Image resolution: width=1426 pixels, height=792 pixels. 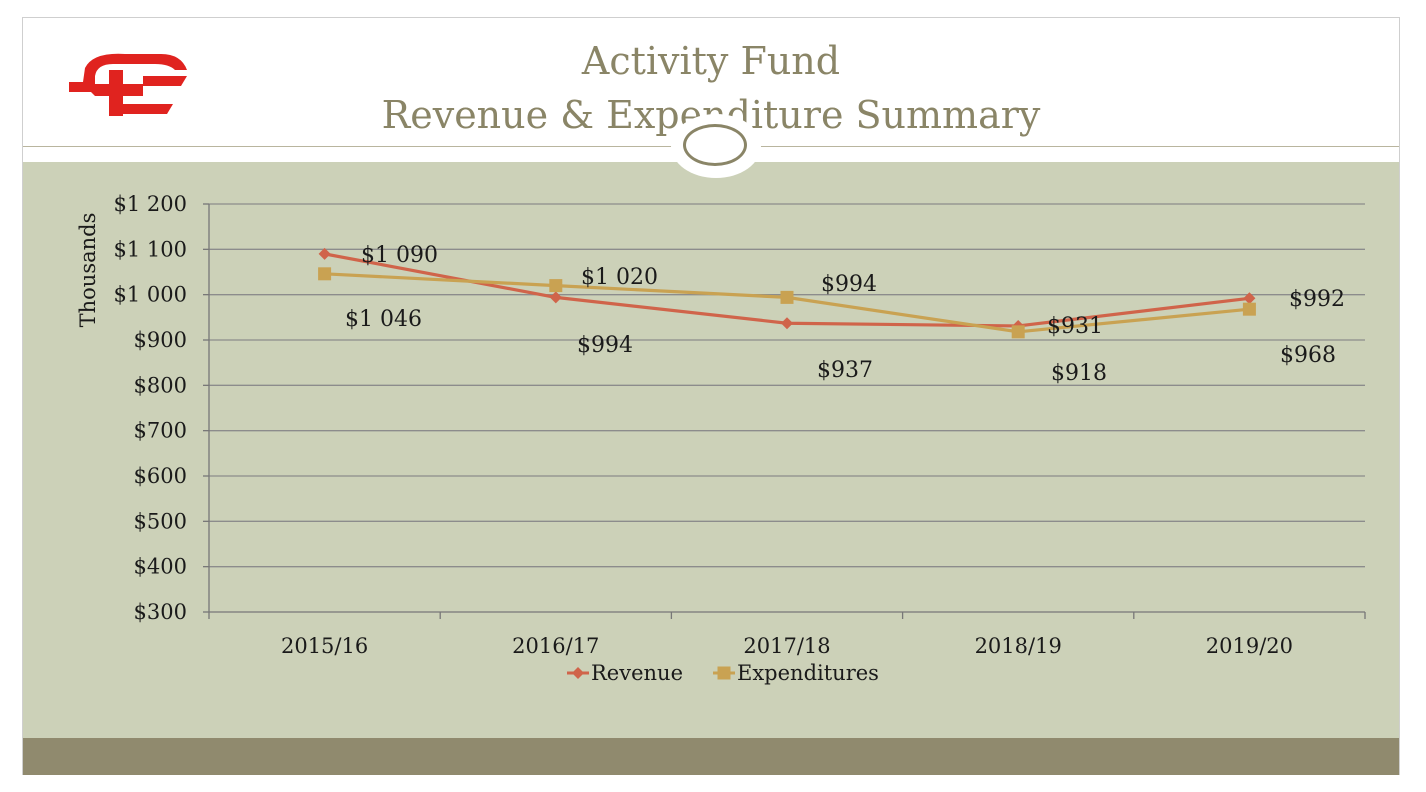 I want to click on legend-square-icon, so click(x=724, y=673).